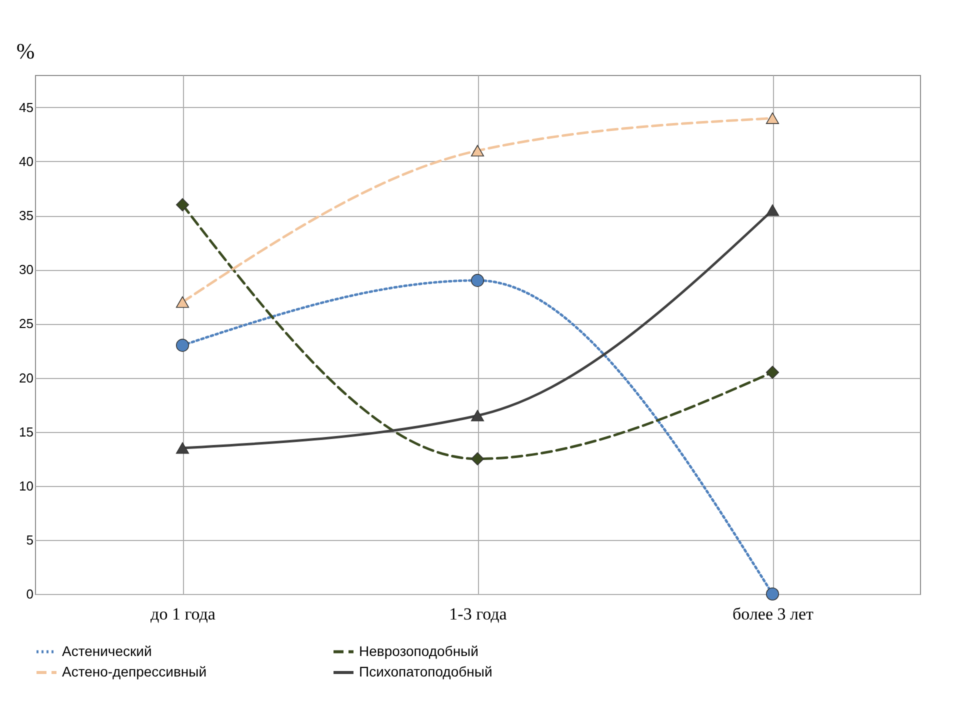 Image resolution: width=959 pixels, height=711 pixels. I want to click on y-tick-label: 45, so click(26, 107).